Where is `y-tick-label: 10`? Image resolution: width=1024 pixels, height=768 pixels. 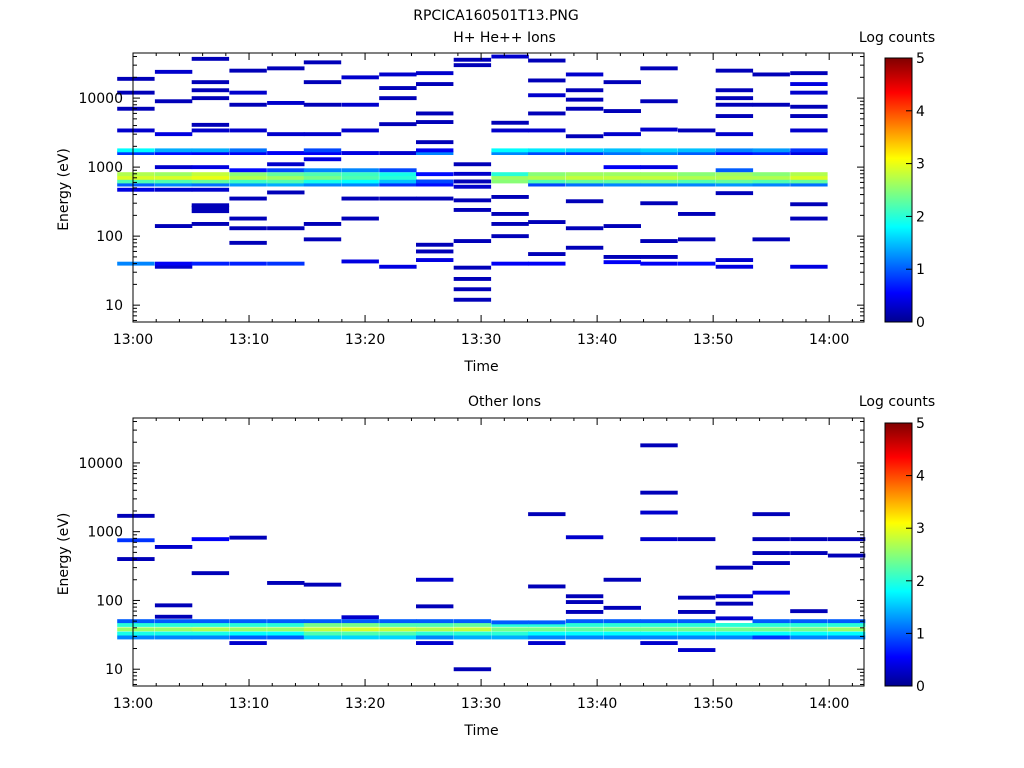 y-tick-label: 10 is located at coordinates (114, 306).